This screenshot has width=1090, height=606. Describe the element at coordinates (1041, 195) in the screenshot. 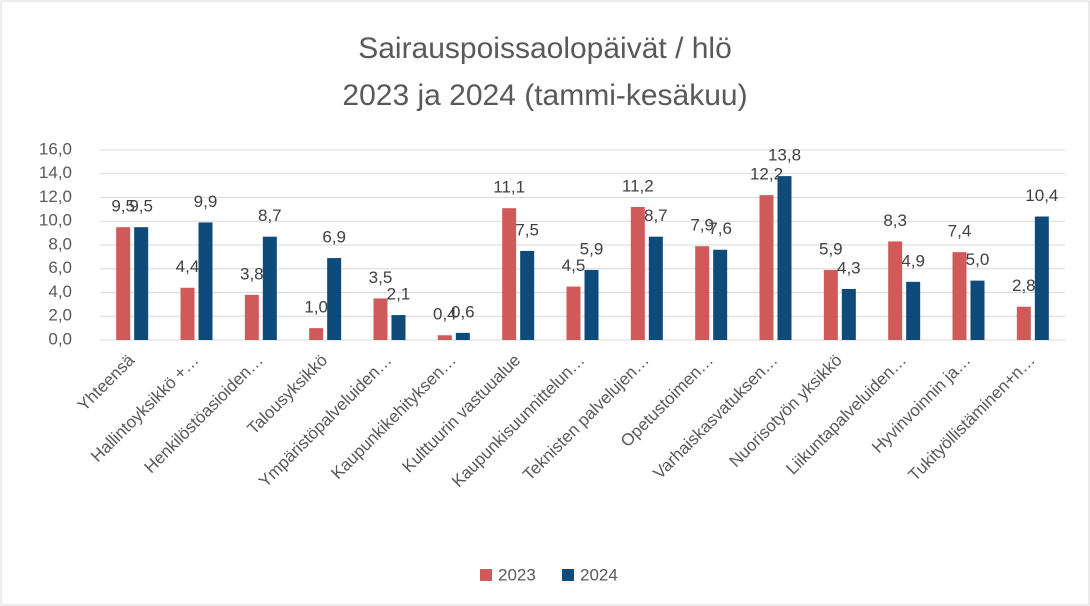

I see `value-label: 10,4` at that location.